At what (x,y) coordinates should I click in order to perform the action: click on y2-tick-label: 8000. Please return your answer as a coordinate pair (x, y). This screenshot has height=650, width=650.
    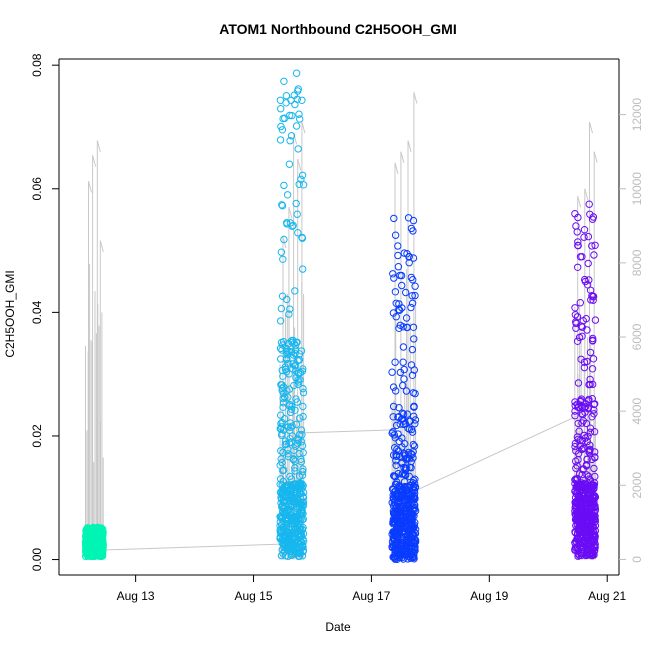
    Looking at the image, I should click on (637, 262).